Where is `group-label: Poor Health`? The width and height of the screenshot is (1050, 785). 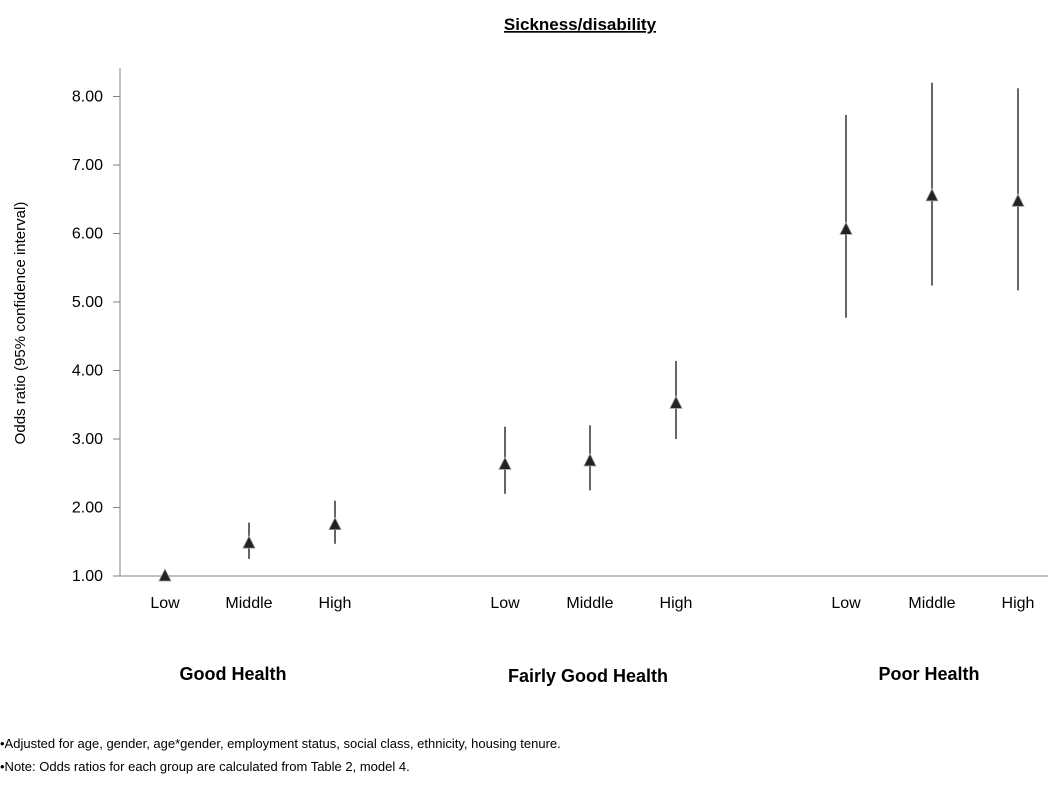
group-label: Poor Health is located at coordinates (928, 674).